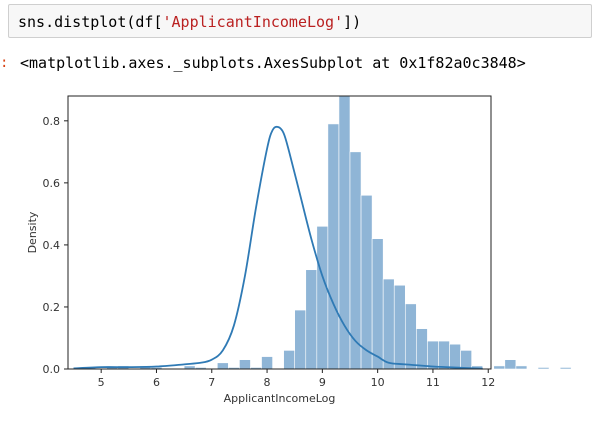 Image resolution: width=598 pixels, height=432 pixels. Describe the element at coordinates (90, 22) in the screenshot. I see `code-prefix: sns.distplot(df[` at that location.